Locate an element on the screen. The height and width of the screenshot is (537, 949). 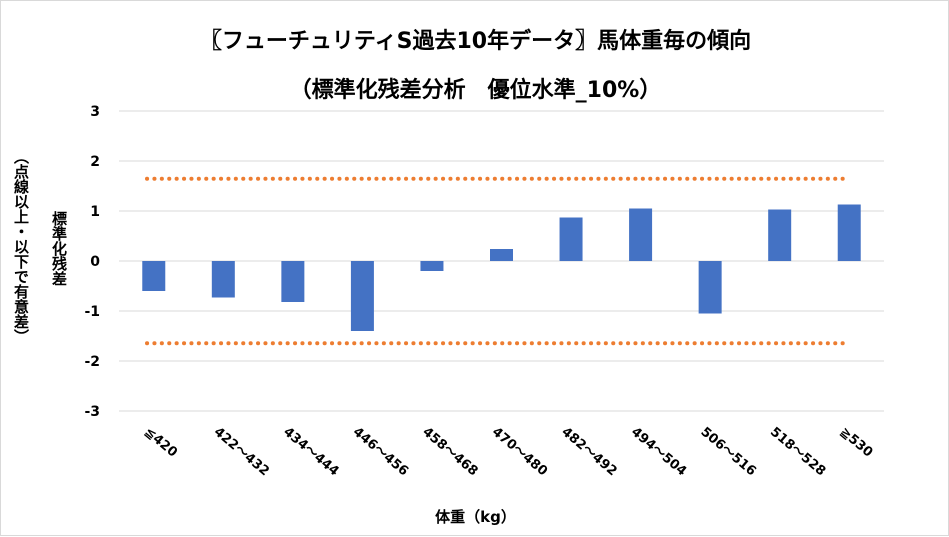
y-tick-label: 1 is located at coordinates (95, 212).